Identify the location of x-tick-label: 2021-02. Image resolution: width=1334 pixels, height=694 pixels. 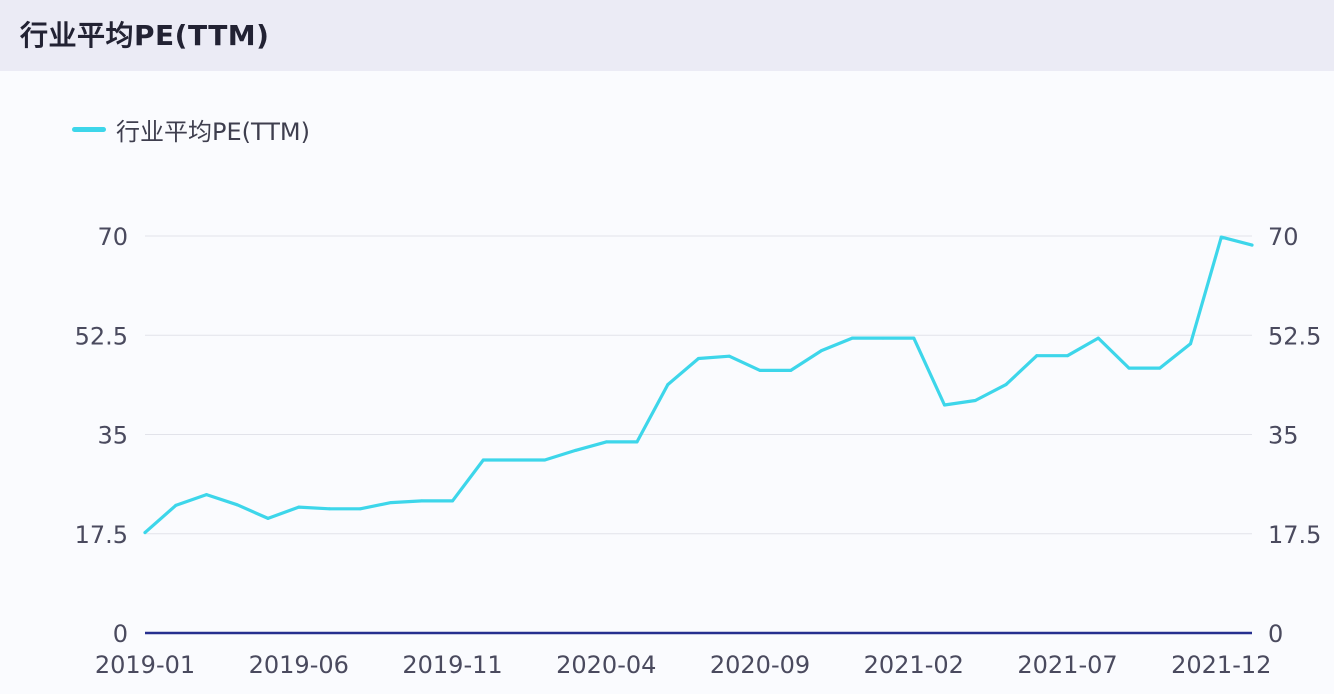
(914, 665).